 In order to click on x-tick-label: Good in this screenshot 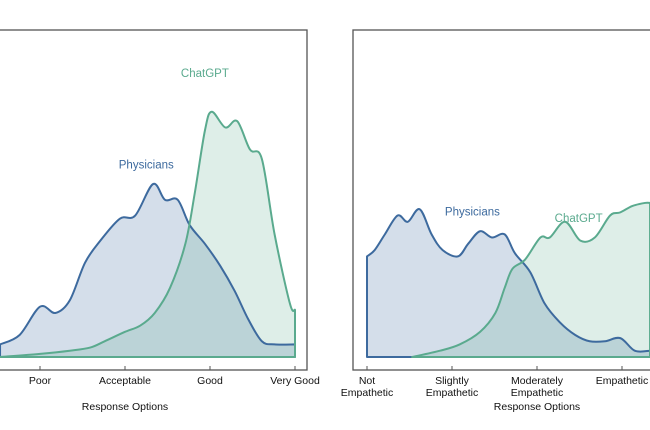, I will do `click(210, 381)`.